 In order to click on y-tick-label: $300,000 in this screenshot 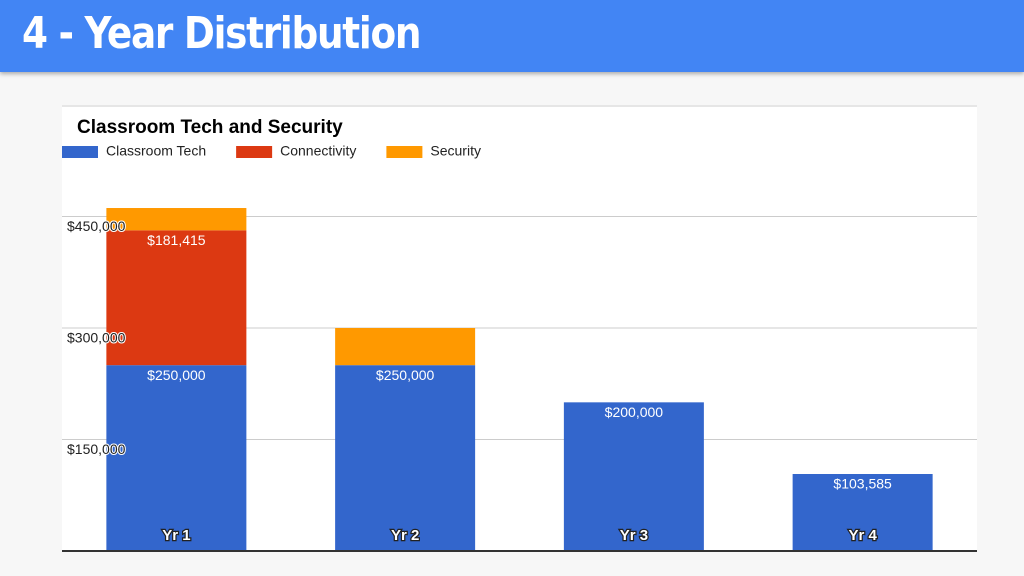, I will do `click(96, 338)`.